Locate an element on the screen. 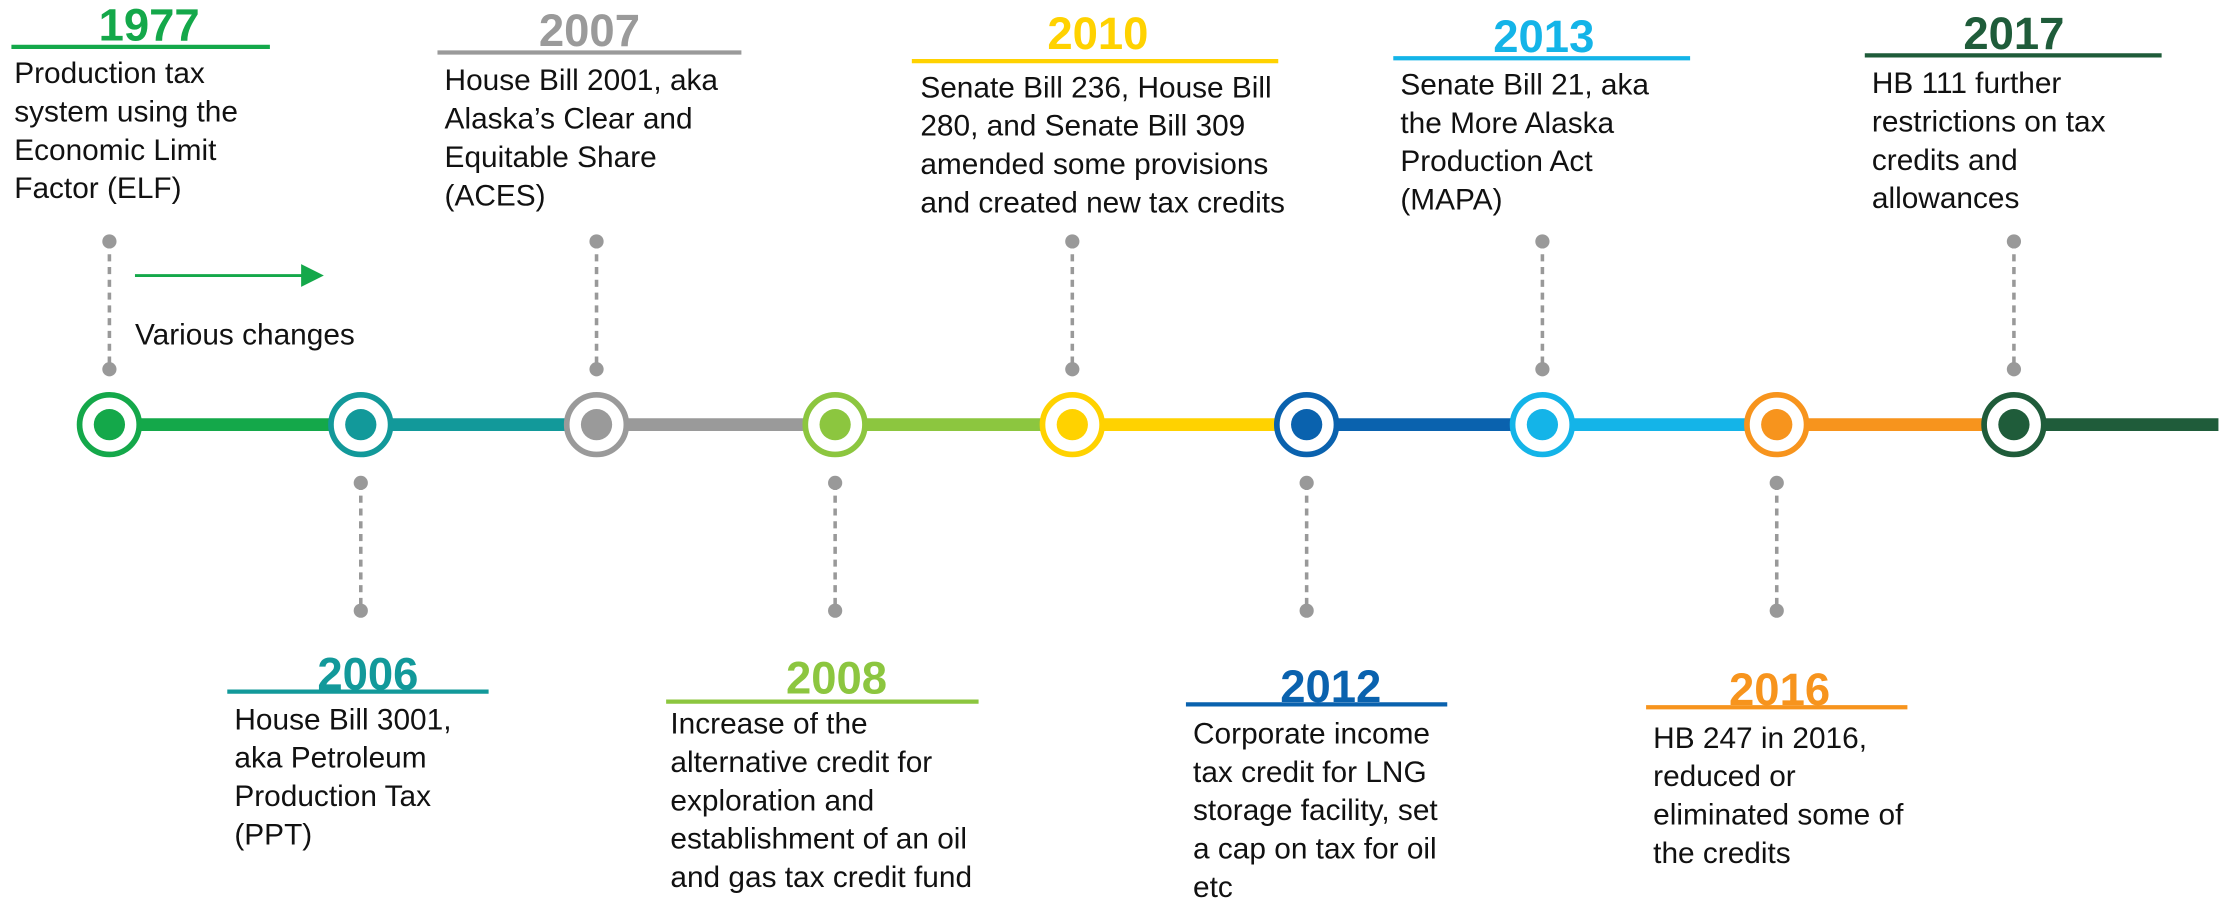 This screenshot has width=2227, height=904. event-year: 2010 is located at coordinates (1097, 33).